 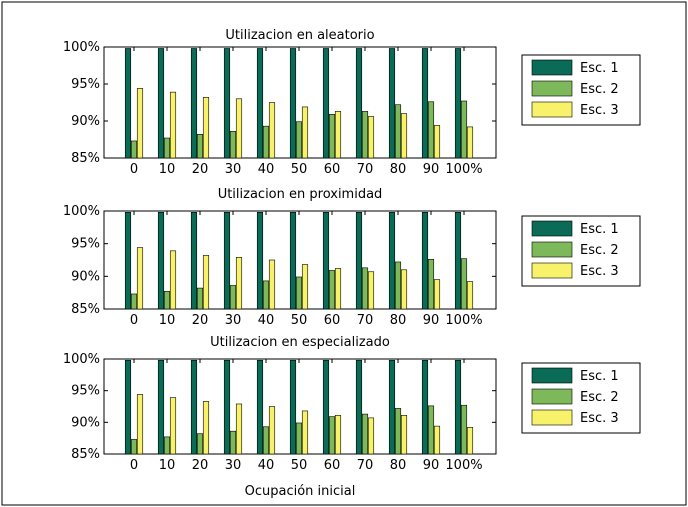 What do you see at coordinates (431, 465) in the screenshot?
I see `x-tick-label: 90` at bounding box center [431, 465].